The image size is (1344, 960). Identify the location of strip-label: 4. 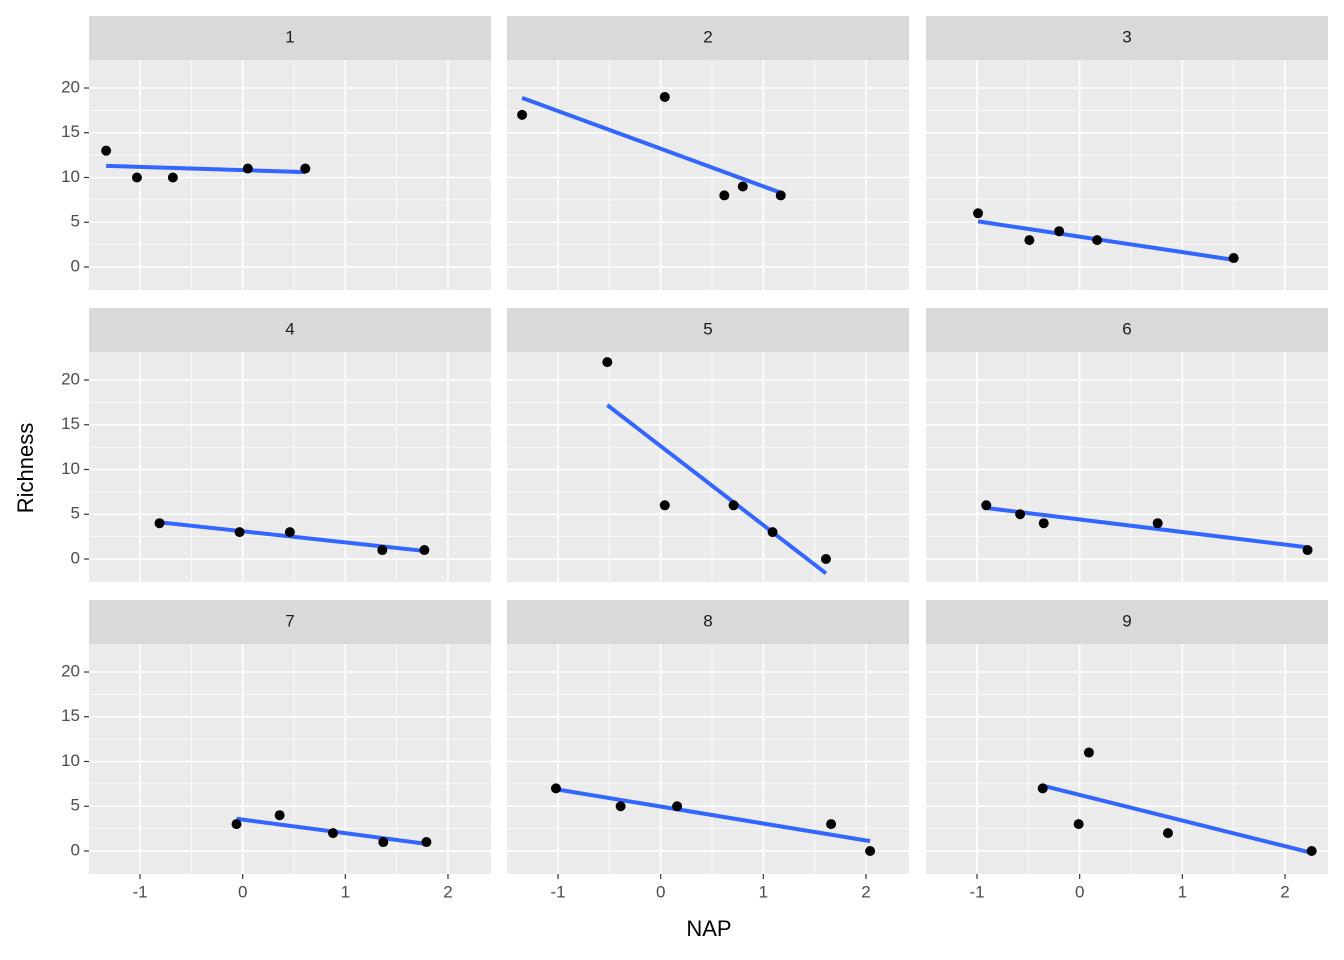
(289, 328).